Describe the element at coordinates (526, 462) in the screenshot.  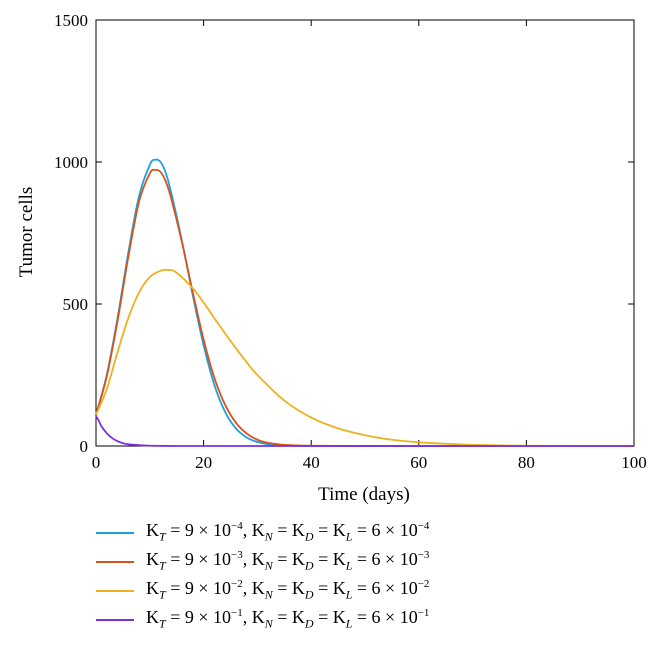
I see `x-tick-label: 80` at that location.